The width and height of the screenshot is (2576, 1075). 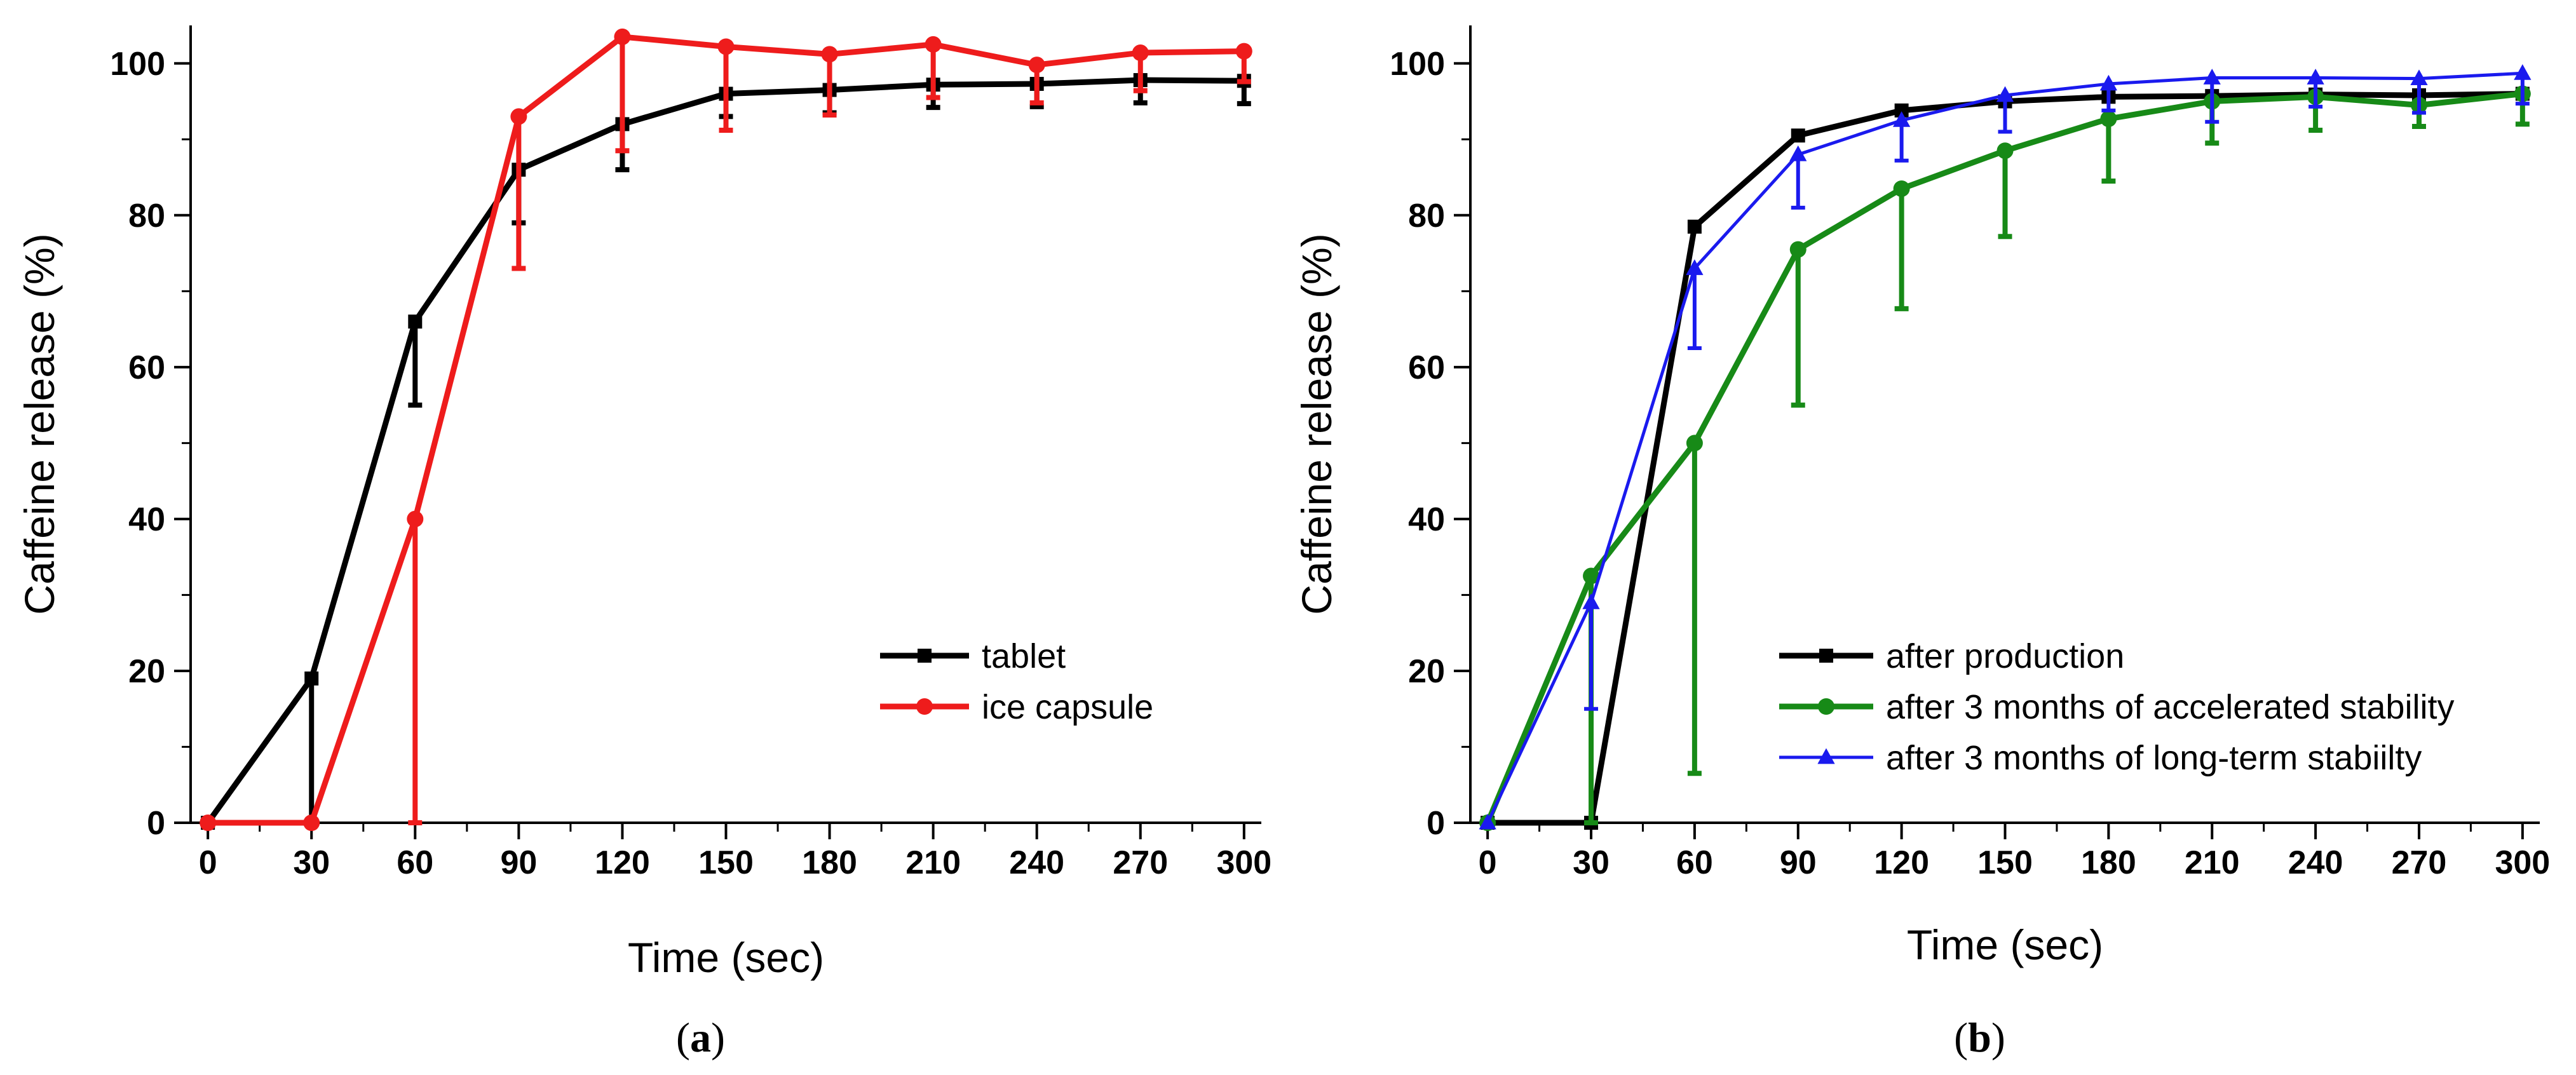 What do you see at coordinates (518, 862) in the screenshot?
I see `panel-a-x-tick-label-3: 90` at bounding box center [518, 862].